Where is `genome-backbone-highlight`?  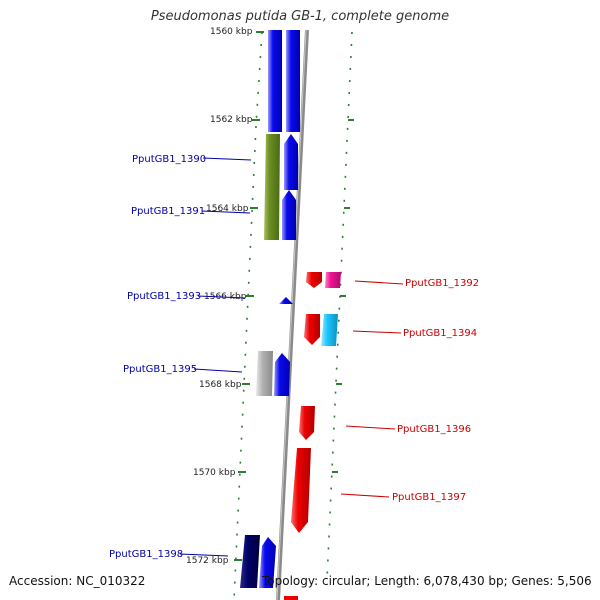
genome-backbone-highlight is located at coordinates (291, 314).